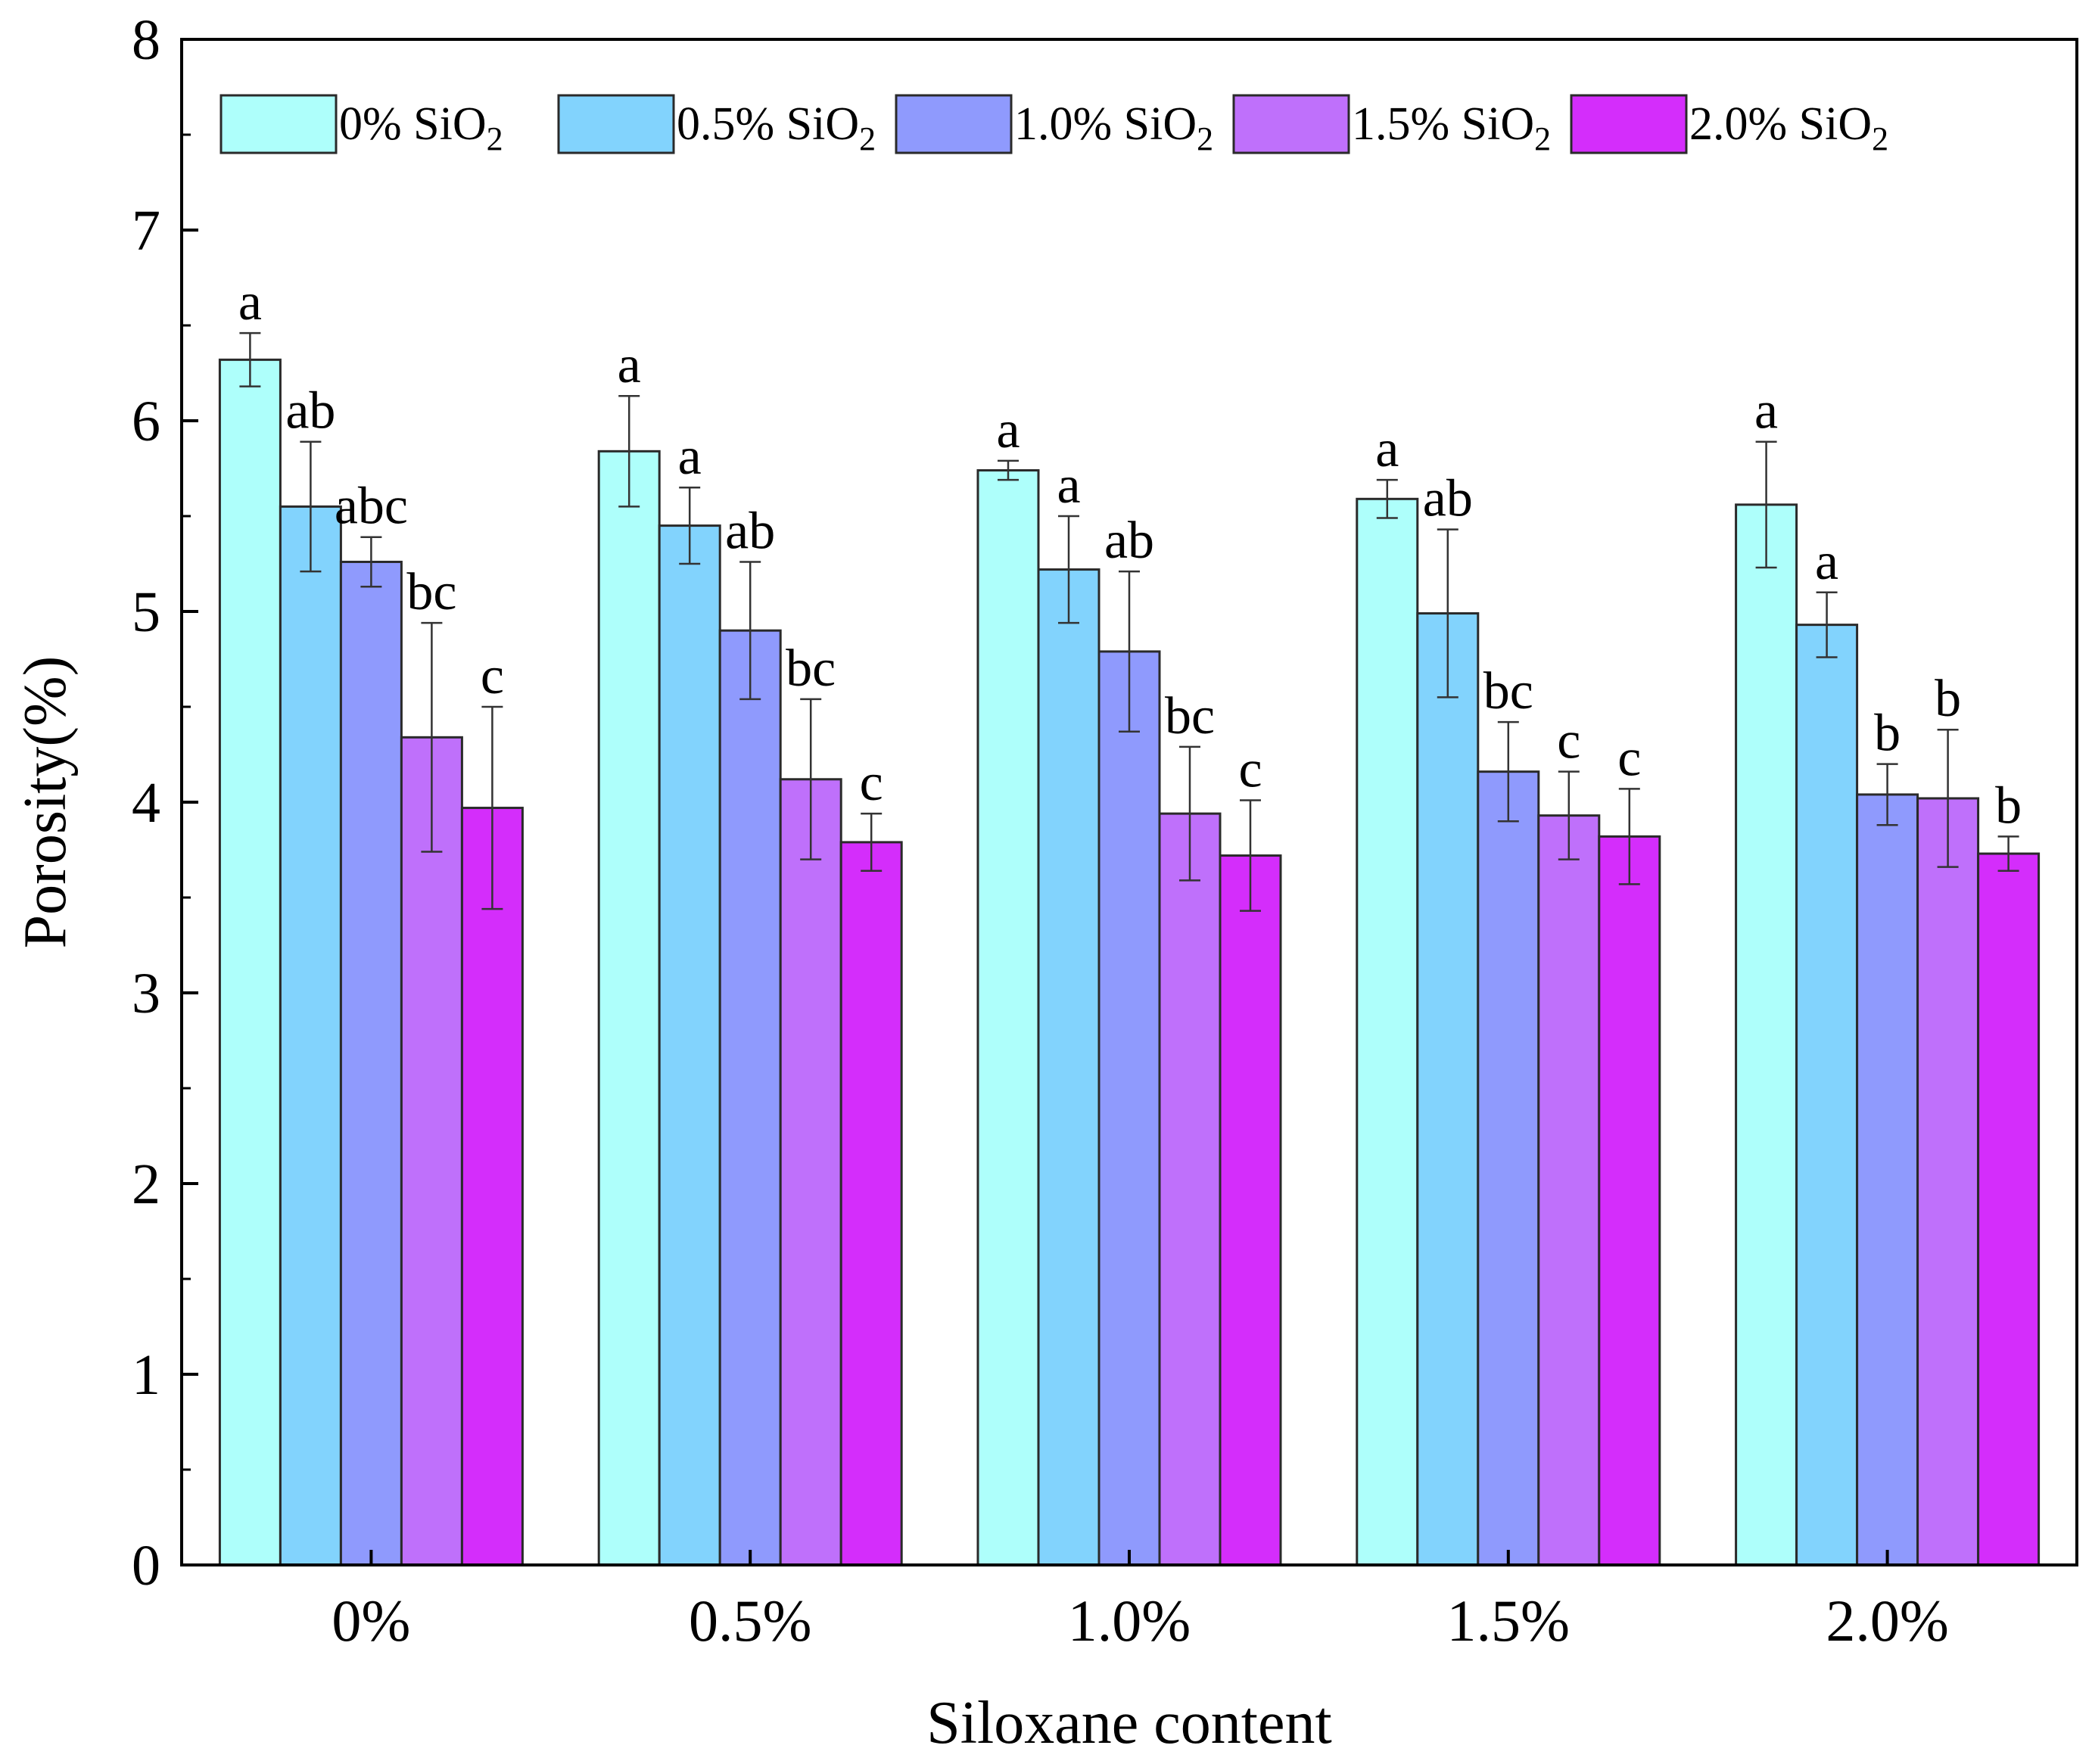 The width and height of the screenshot is (2092, 1764). I want to click on x-tick-label: 1.5%, so click(1508, 1621).